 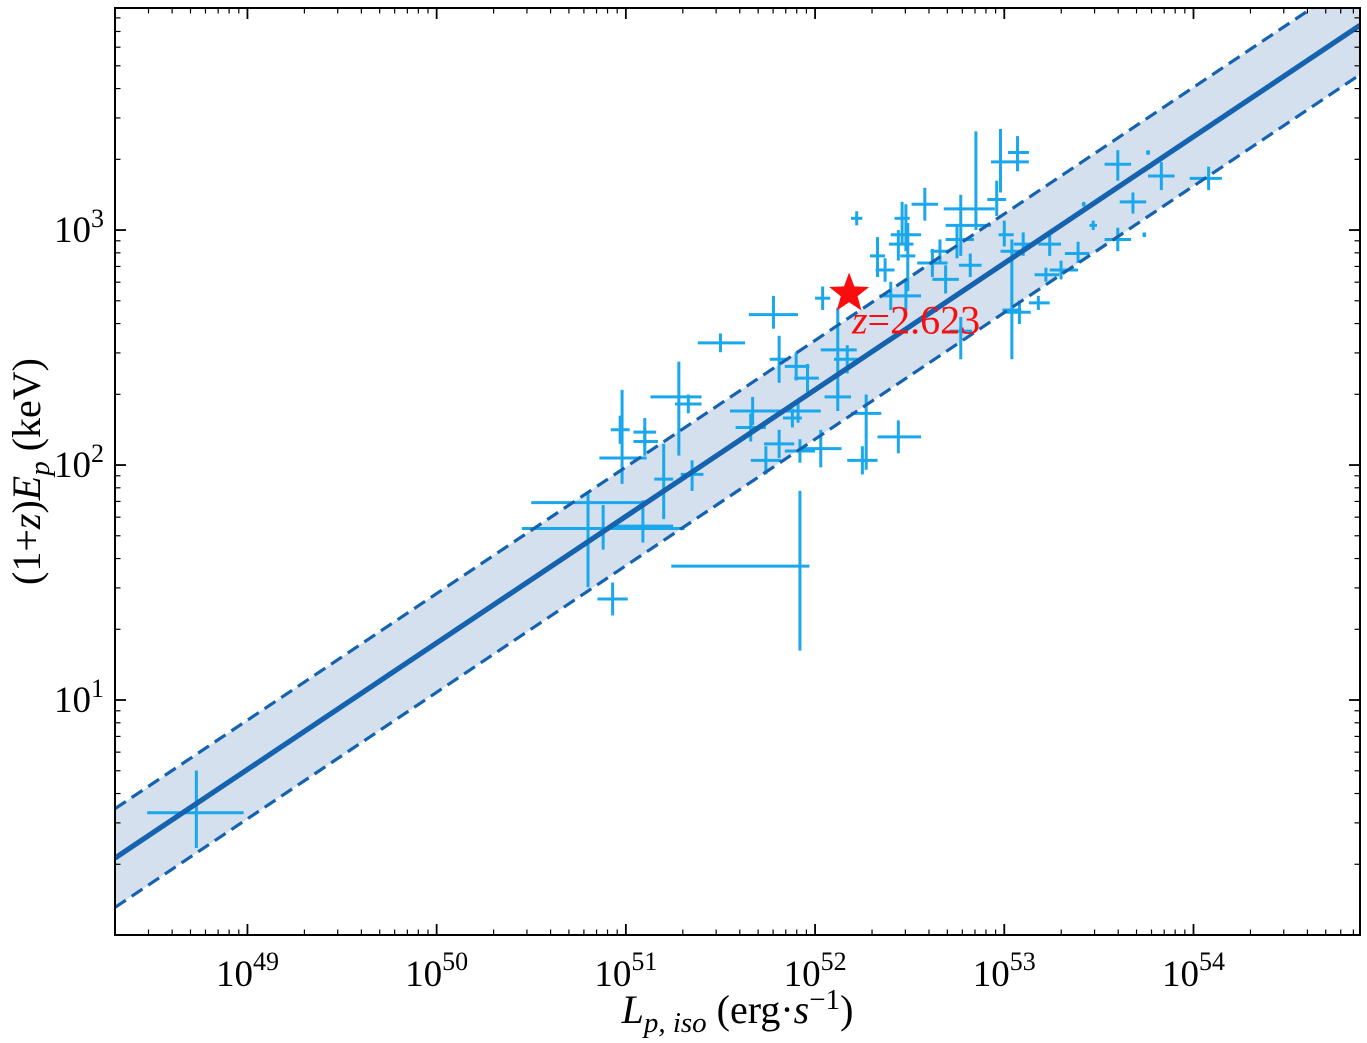 I want to click on x-tick-label: 1053, so click(x=1004, y=971).